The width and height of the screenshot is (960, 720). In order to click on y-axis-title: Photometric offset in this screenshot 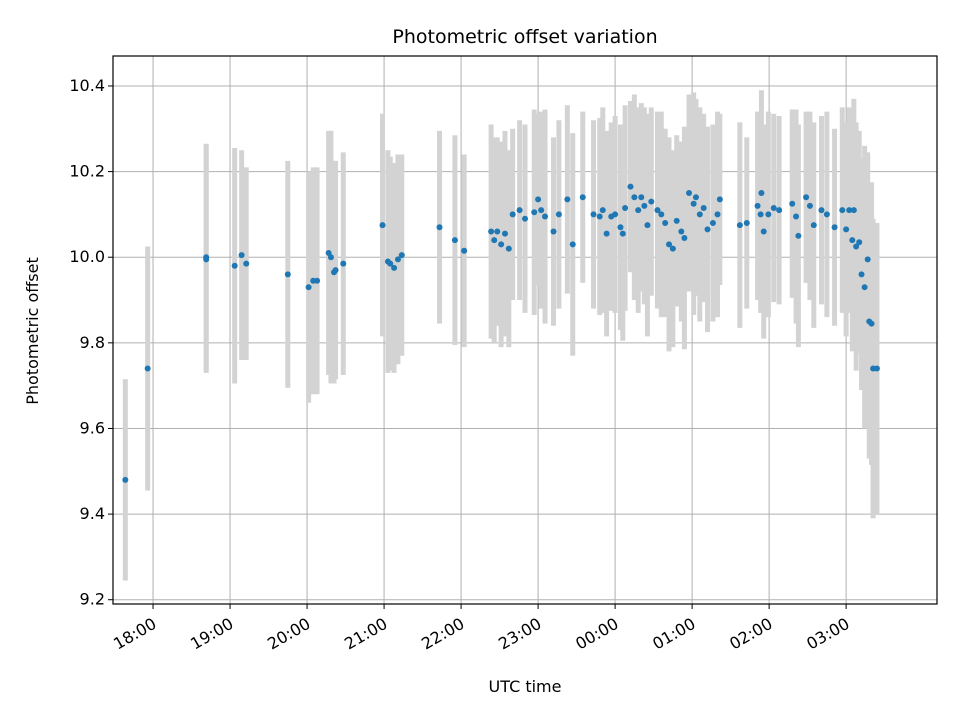, I will do `click(32, 331)`.